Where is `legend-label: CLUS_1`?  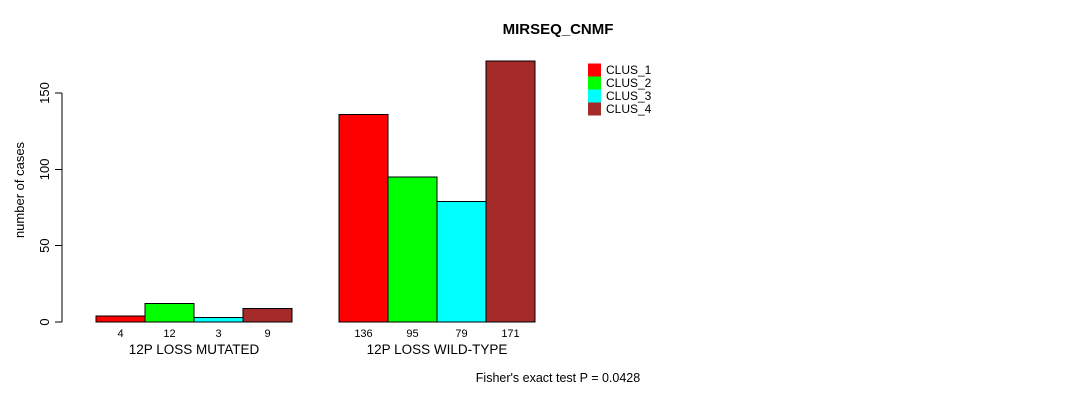 legend-label: CLUS_1 is located at coordinates (629, 70).